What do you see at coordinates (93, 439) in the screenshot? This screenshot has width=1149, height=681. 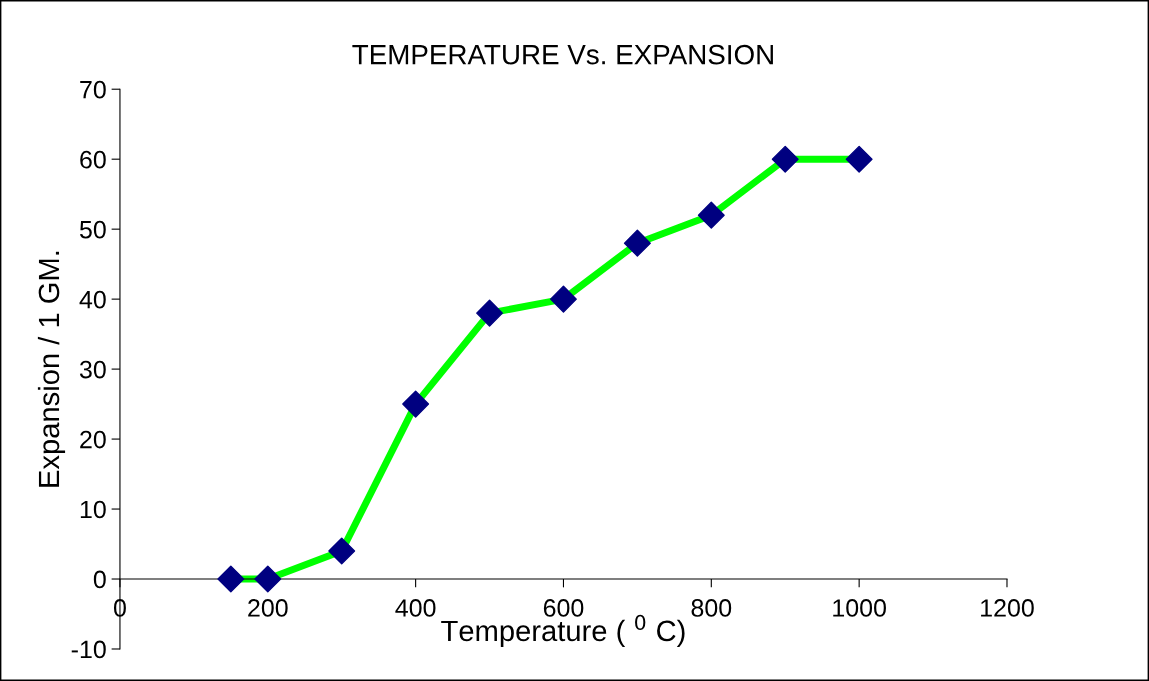 I see `y-tick-label: 20` at bounding box center [93, 439].